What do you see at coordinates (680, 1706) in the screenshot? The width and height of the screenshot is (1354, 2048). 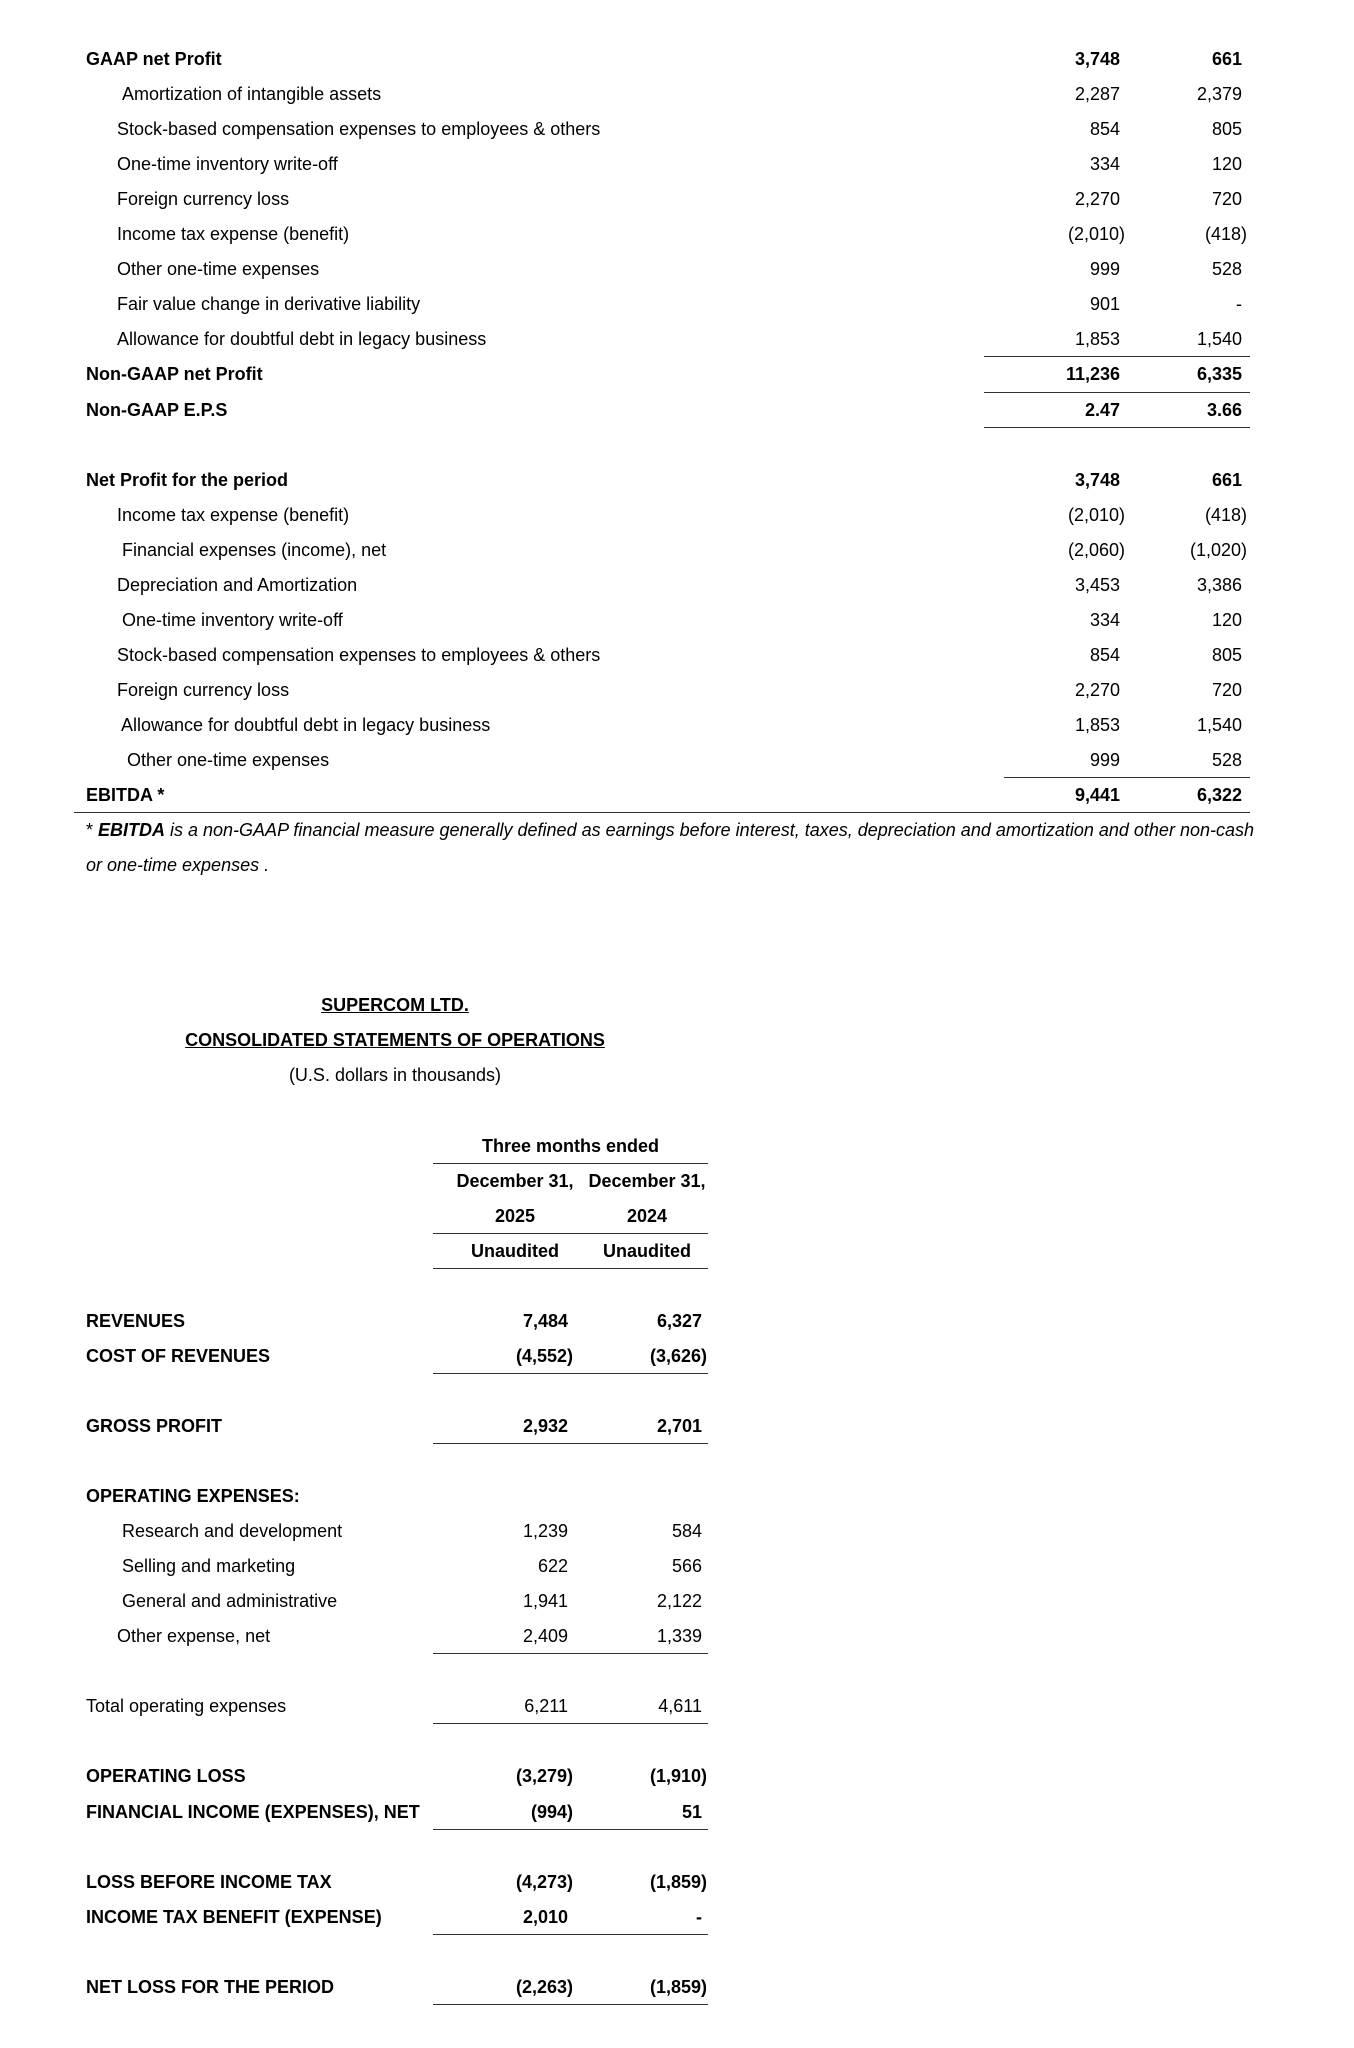 I see `value-prior-period: 4,611` at bounding box center [680, 1706].